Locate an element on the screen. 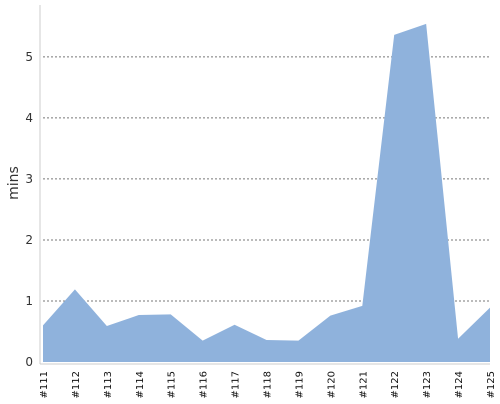  x-tick-label: #121 is located at coordinates (363, 384).